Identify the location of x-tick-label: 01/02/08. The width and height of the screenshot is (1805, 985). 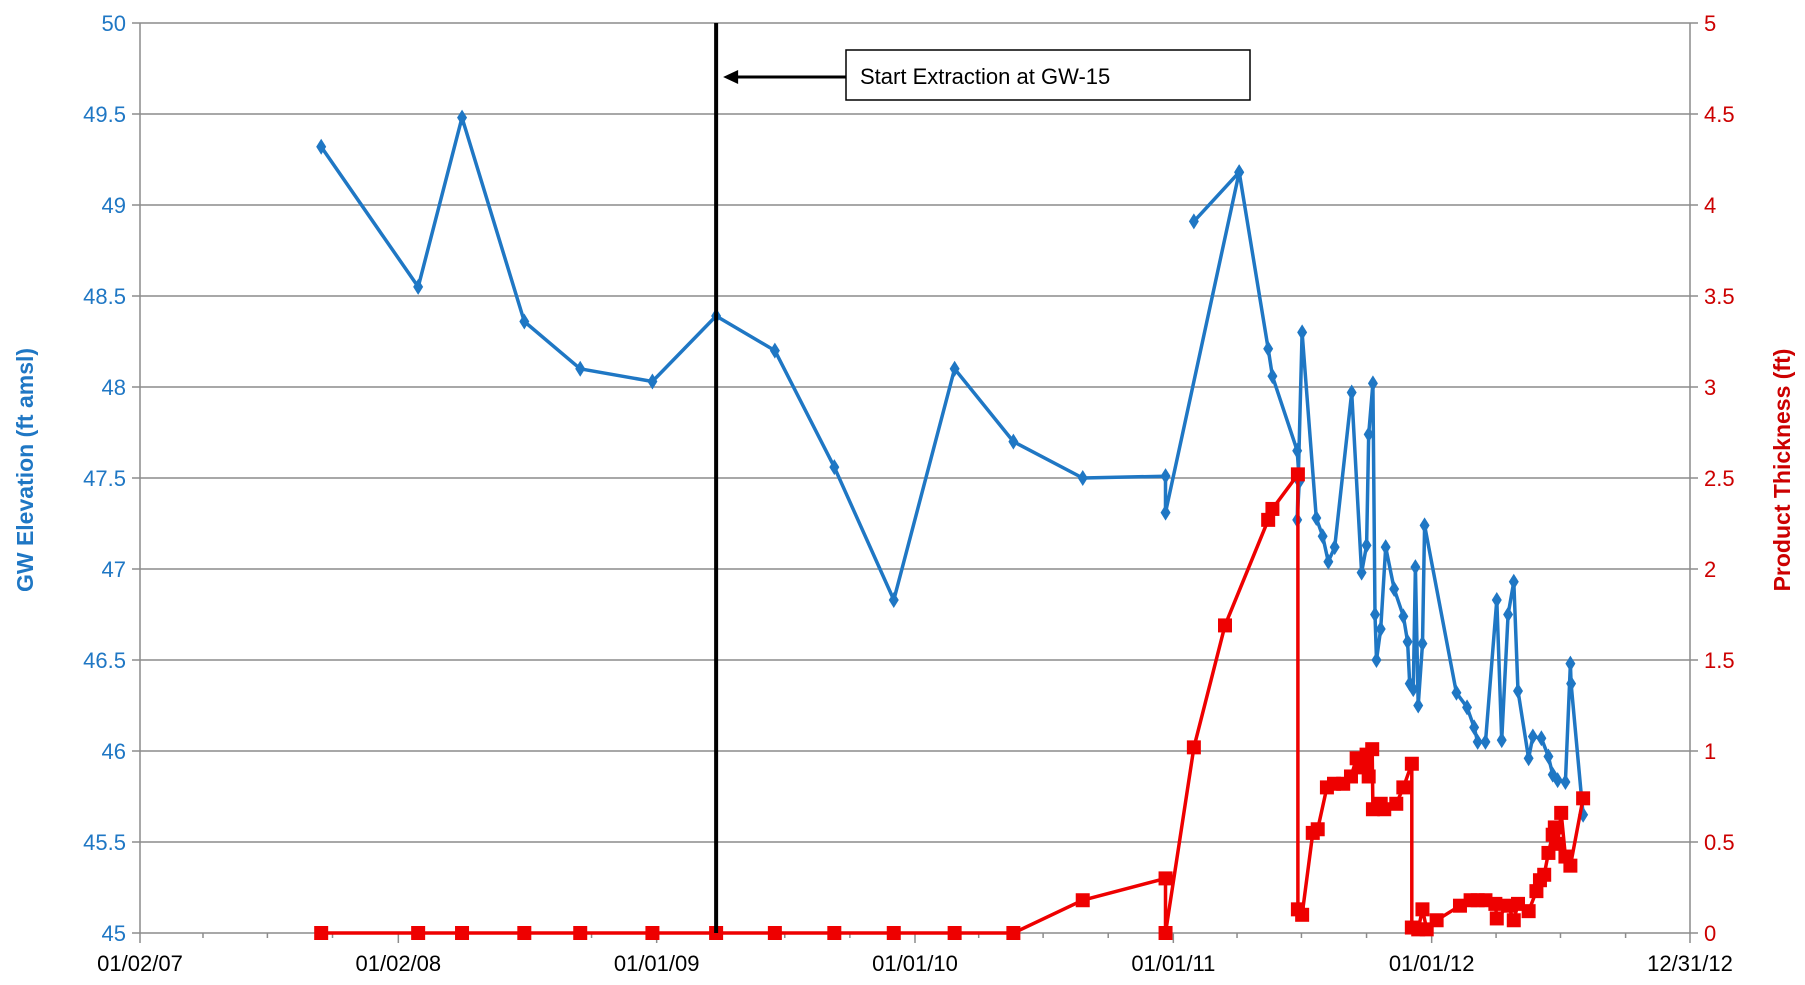
(399, 963).